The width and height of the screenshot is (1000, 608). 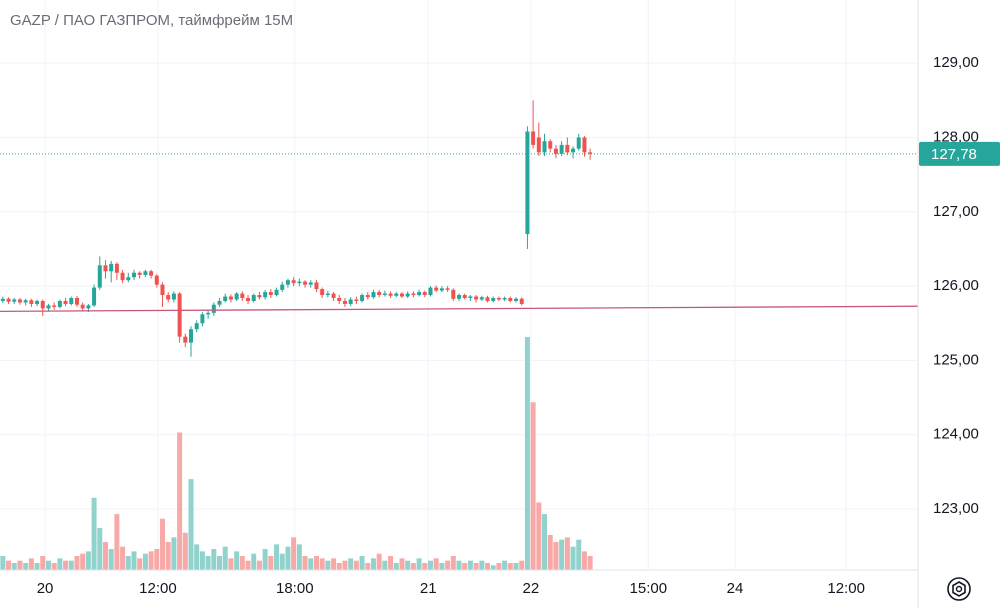 What do you see at coordinates (956, 508) in the screenshot?
I see `y-tick-label: 123,00` at bounding box center [956, 508].